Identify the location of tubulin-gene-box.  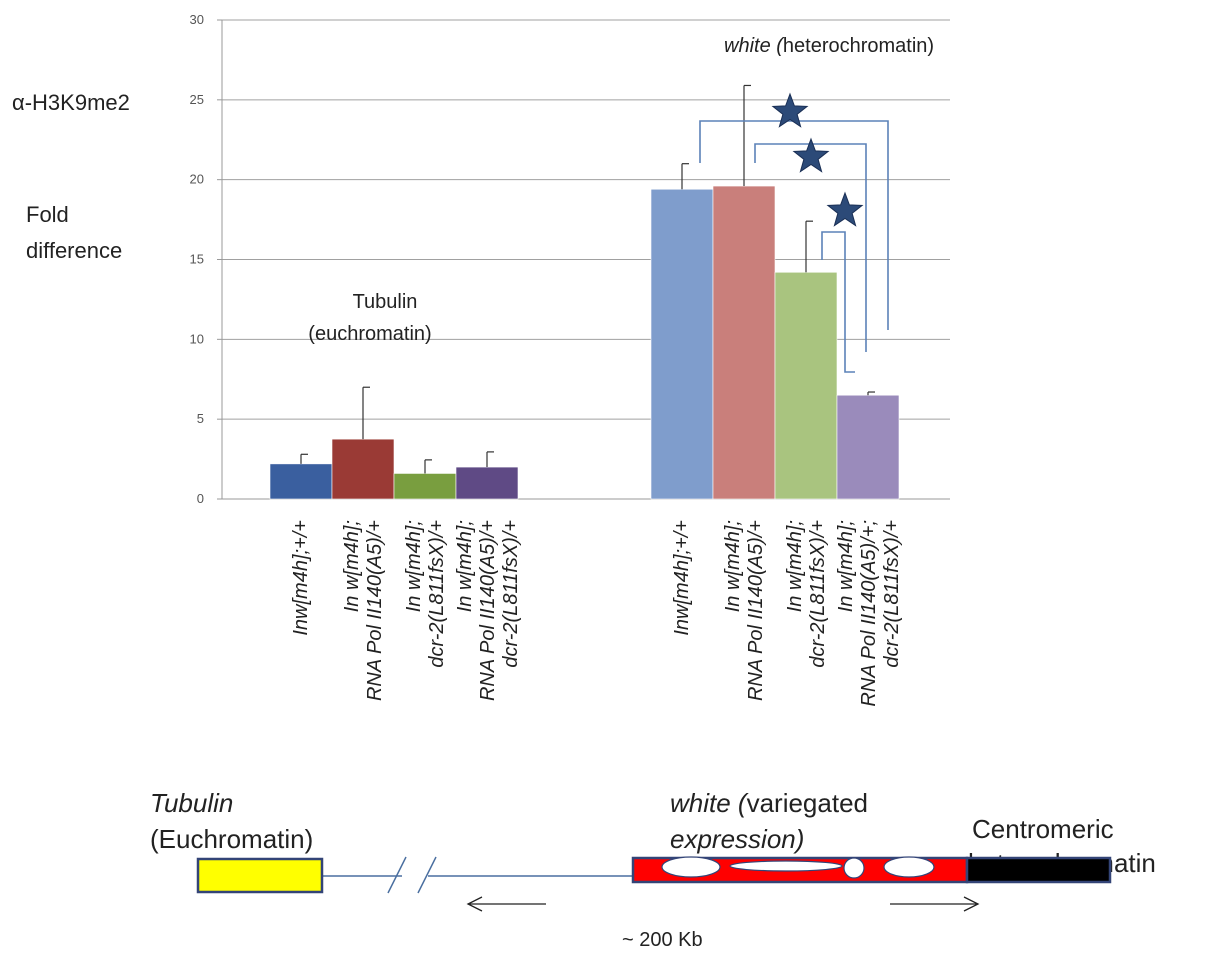
(260, 875).